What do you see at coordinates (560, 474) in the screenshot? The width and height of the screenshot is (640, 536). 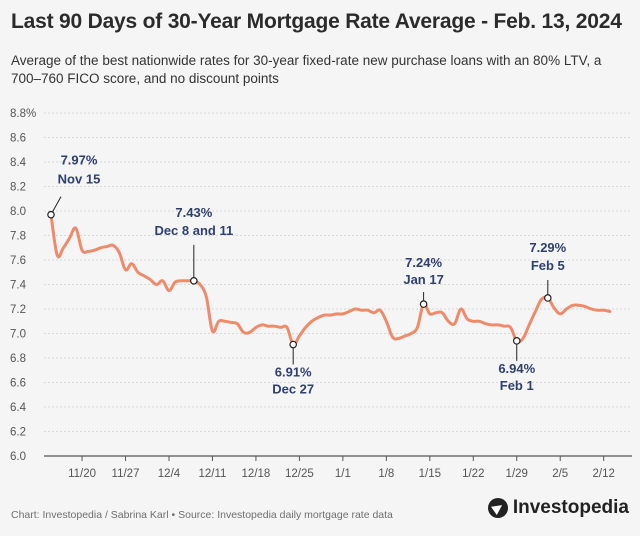 I see `x-tick-label: 2/5` at bounding box center [560, 474].